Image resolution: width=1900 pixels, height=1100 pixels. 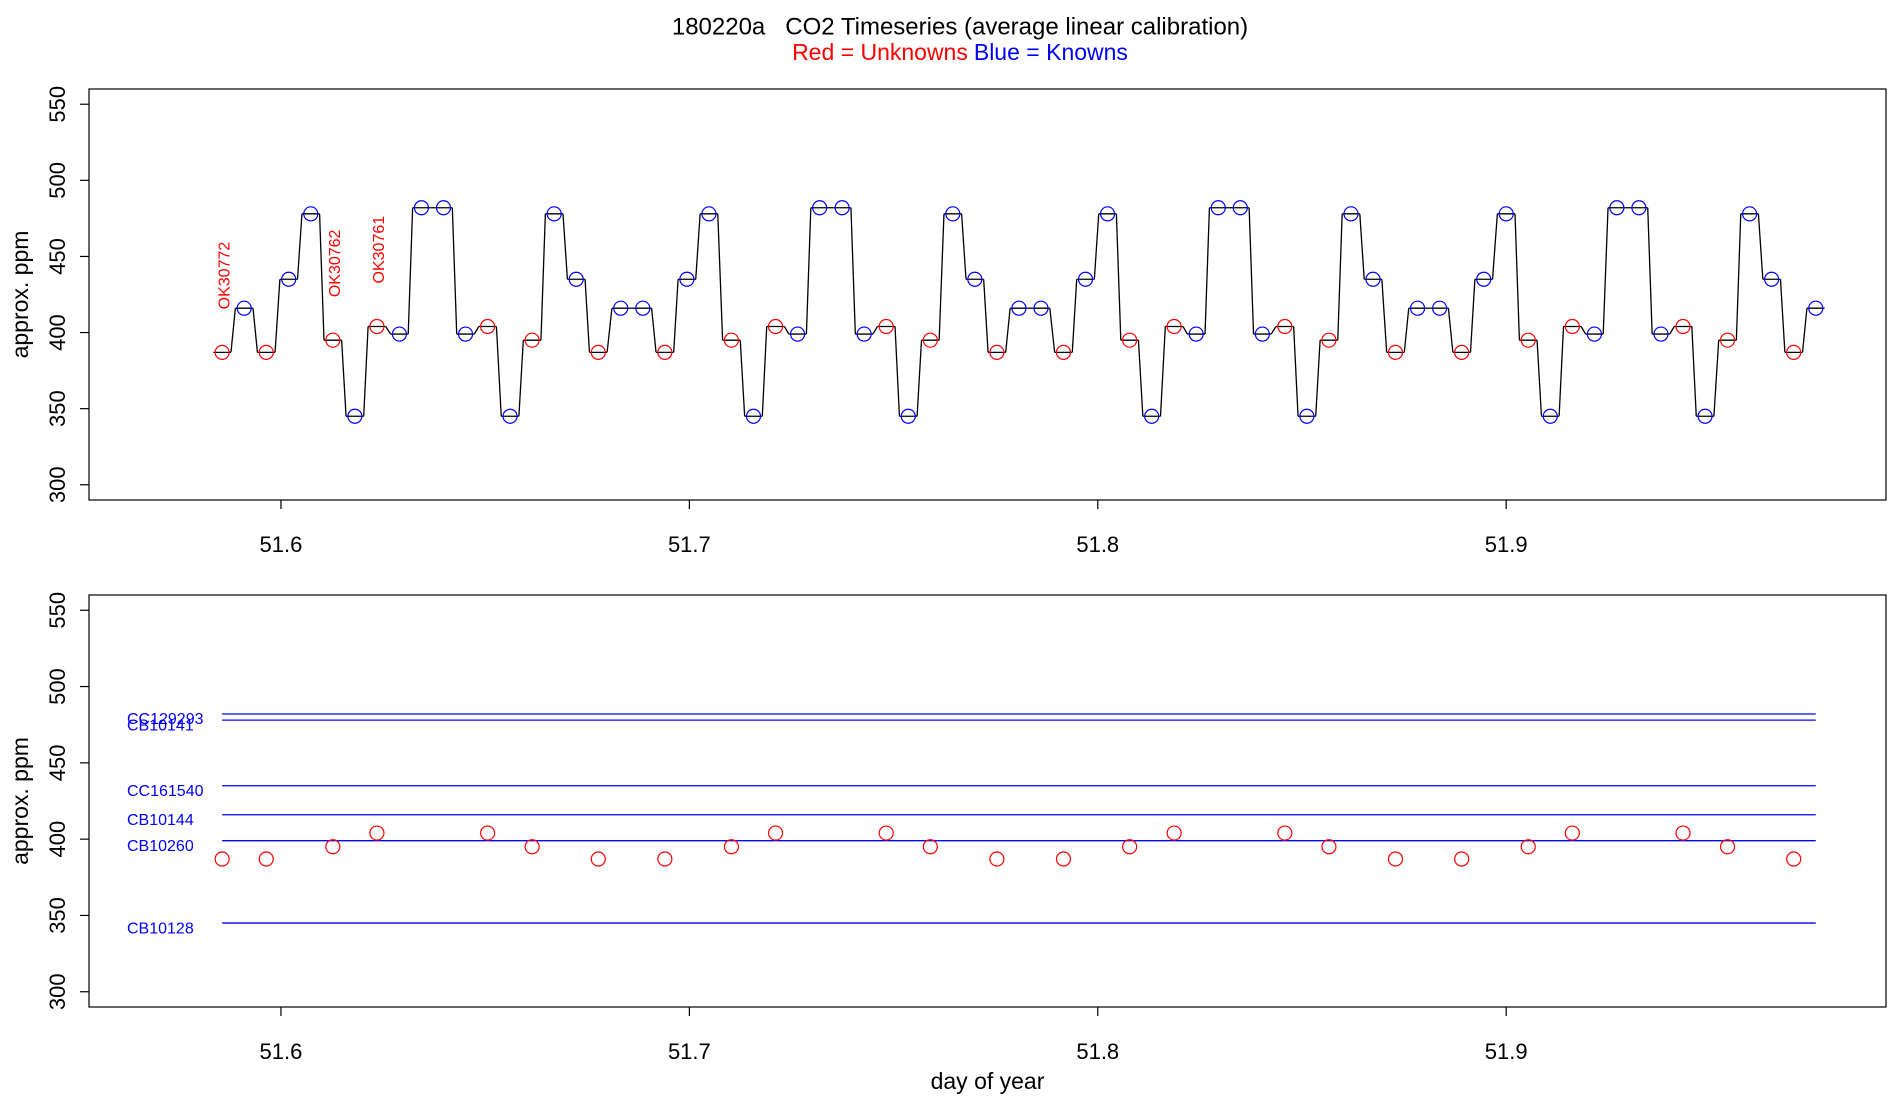 I want to click on standard-label: CC129293, so click(x=165, y=719).